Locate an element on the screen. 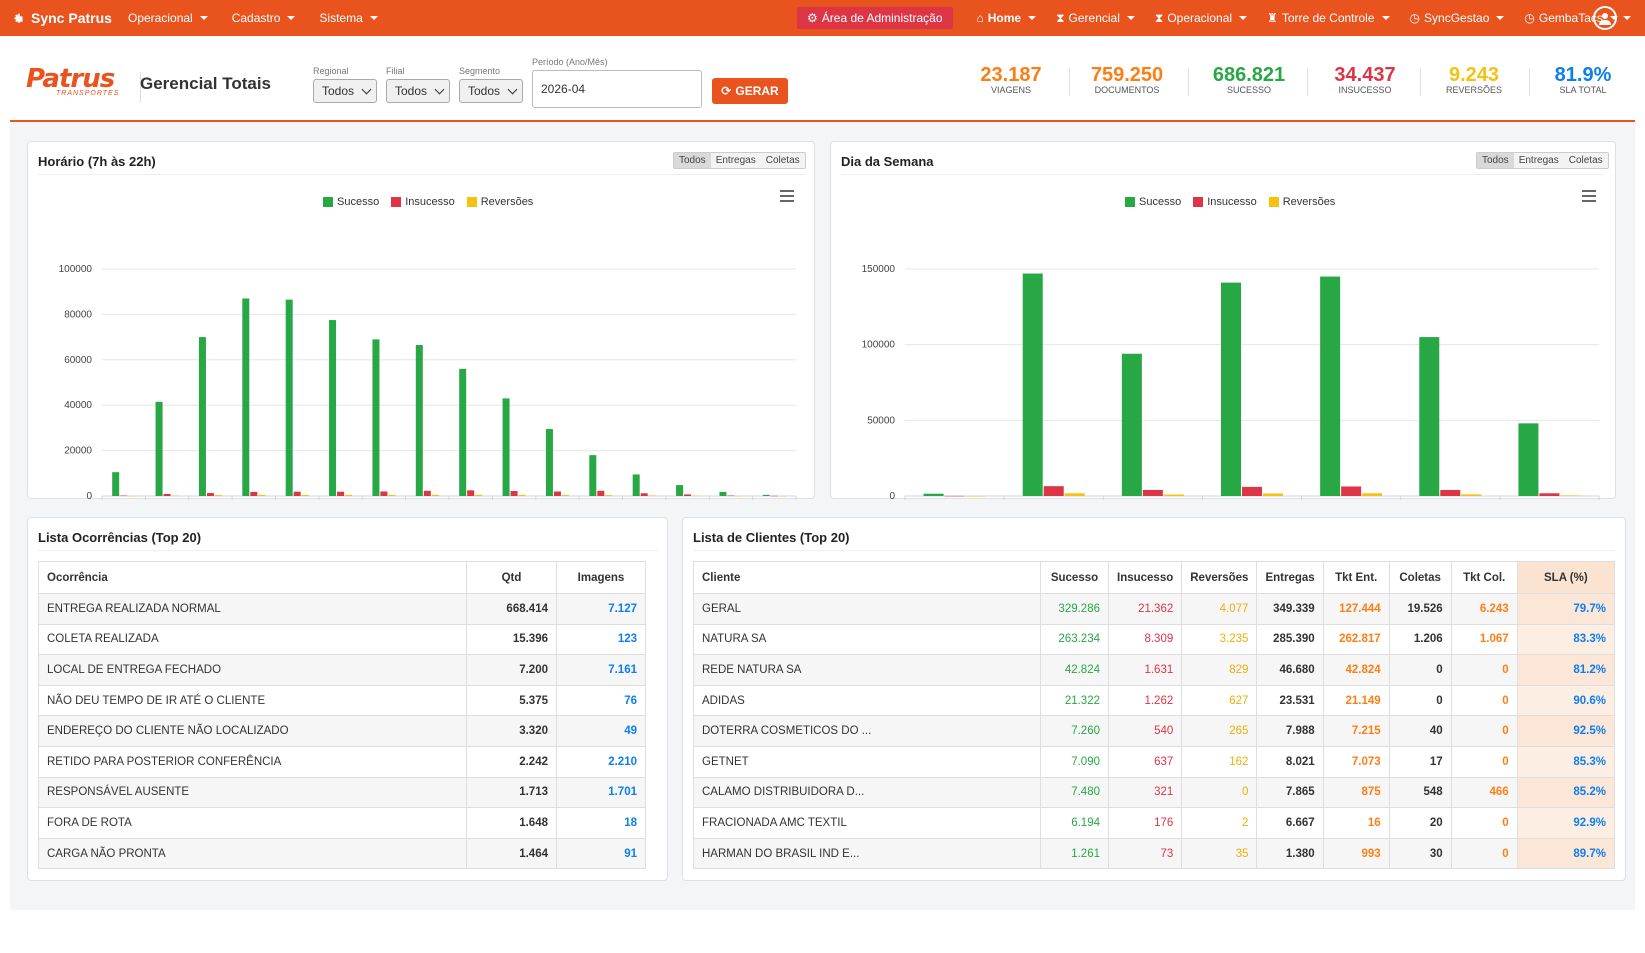 This screenshot has width=1645, height=953. table-row: ENTREGA REALIZADA NORMAL 668.414 7.127 is located at coordinates (342, 609).